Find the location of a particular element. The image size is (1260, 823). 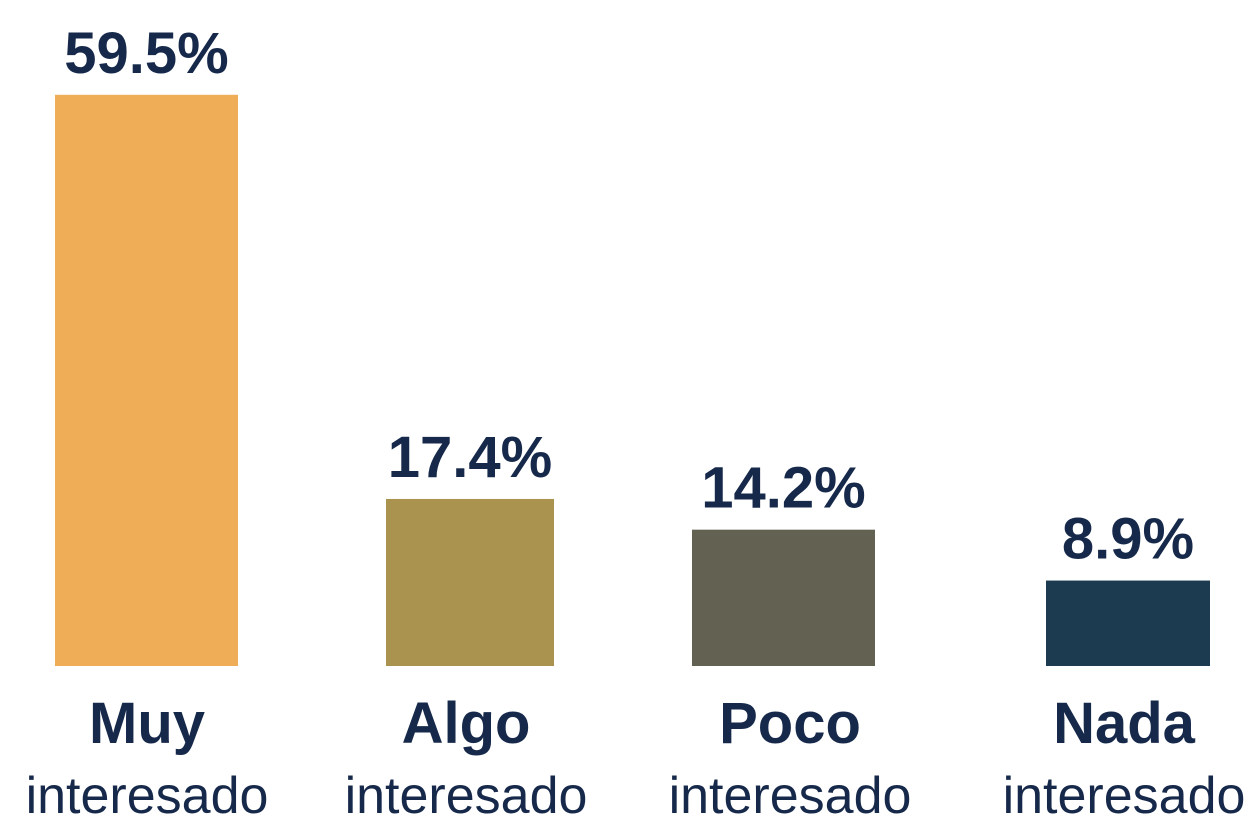

value-label: 8.9% is located at coordinates (1128, 539).